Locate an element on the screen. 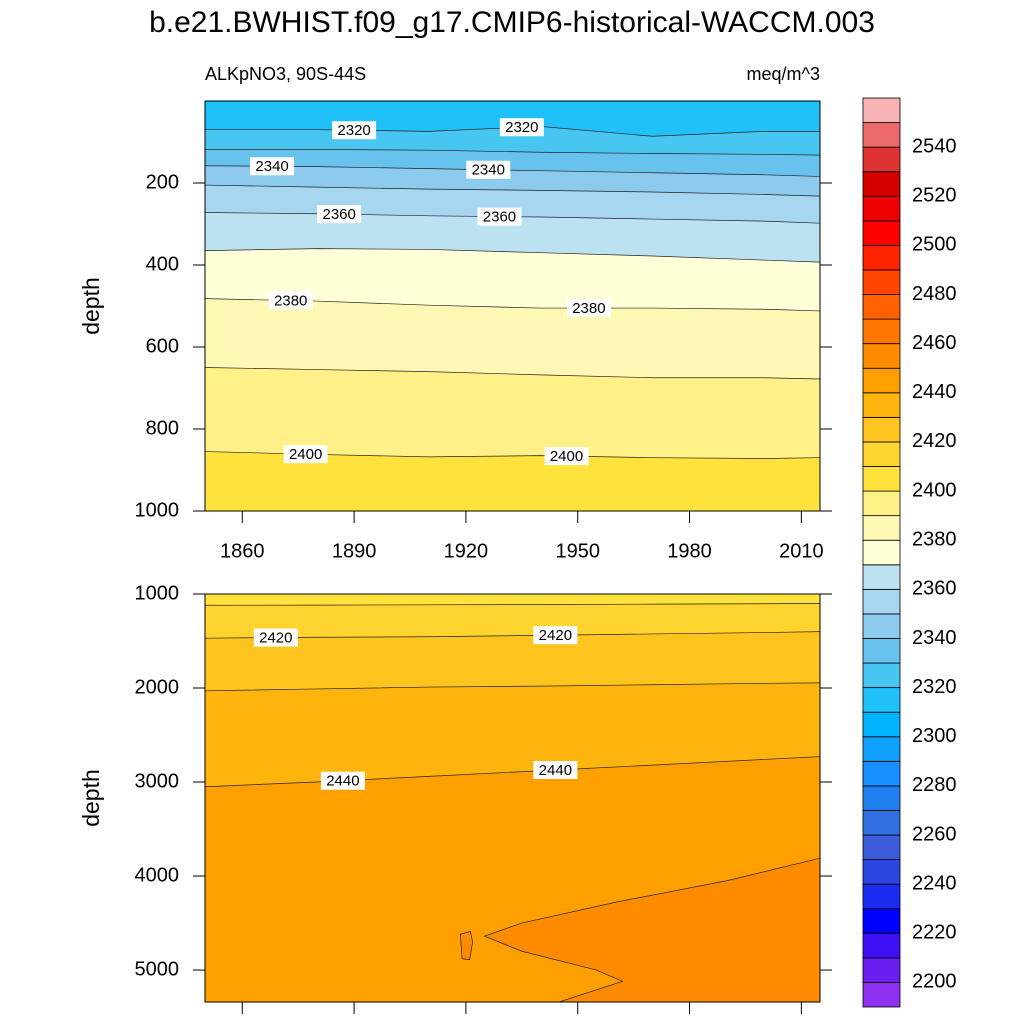 The image size is (1024, 1024). x-tick-label: 1860 is located at coordinates (242, 551).